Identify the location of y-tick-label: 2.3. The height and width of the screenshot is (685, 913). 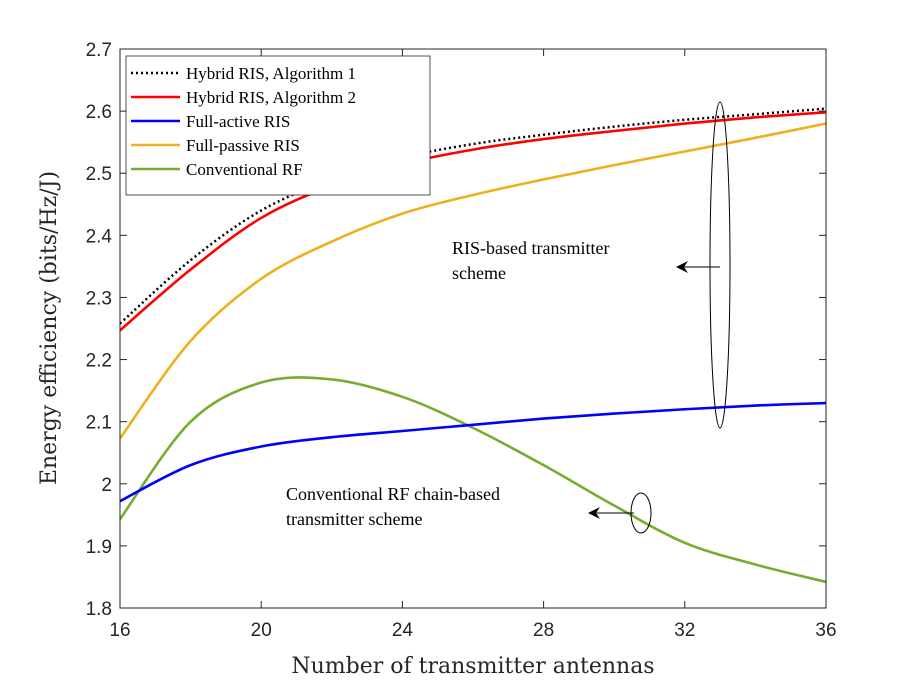
(99, 298).